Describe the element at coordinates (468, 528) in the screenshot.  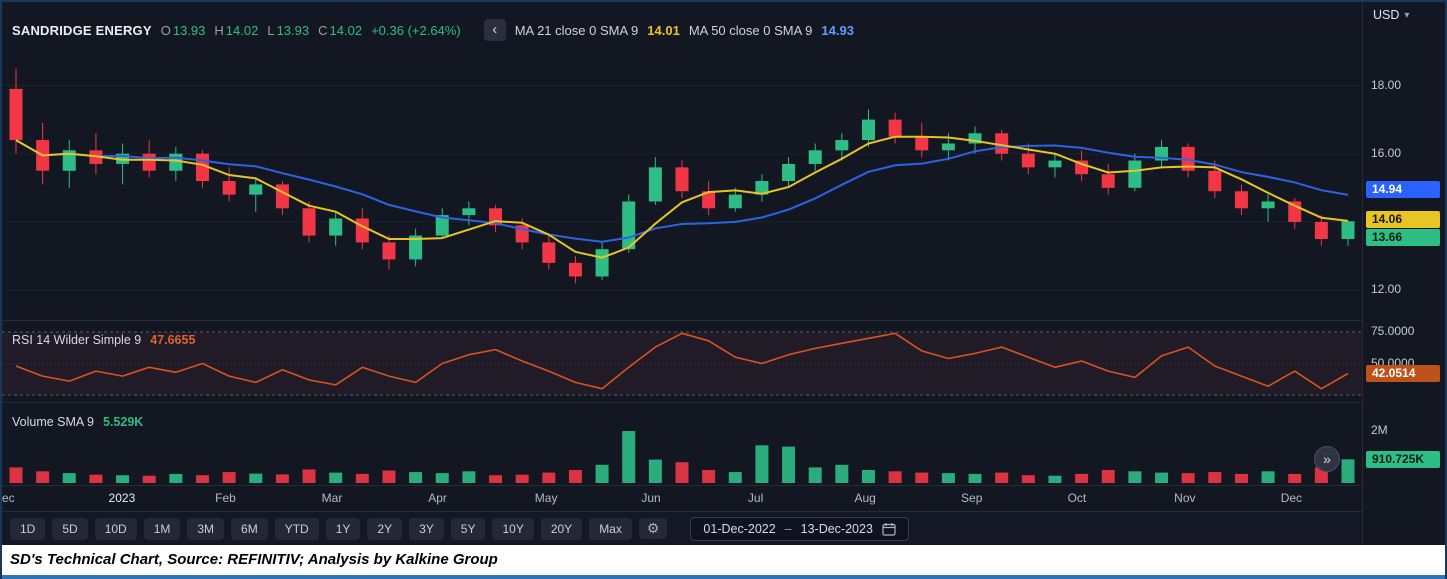
I see `range-button-5y: 5Y` at that location.